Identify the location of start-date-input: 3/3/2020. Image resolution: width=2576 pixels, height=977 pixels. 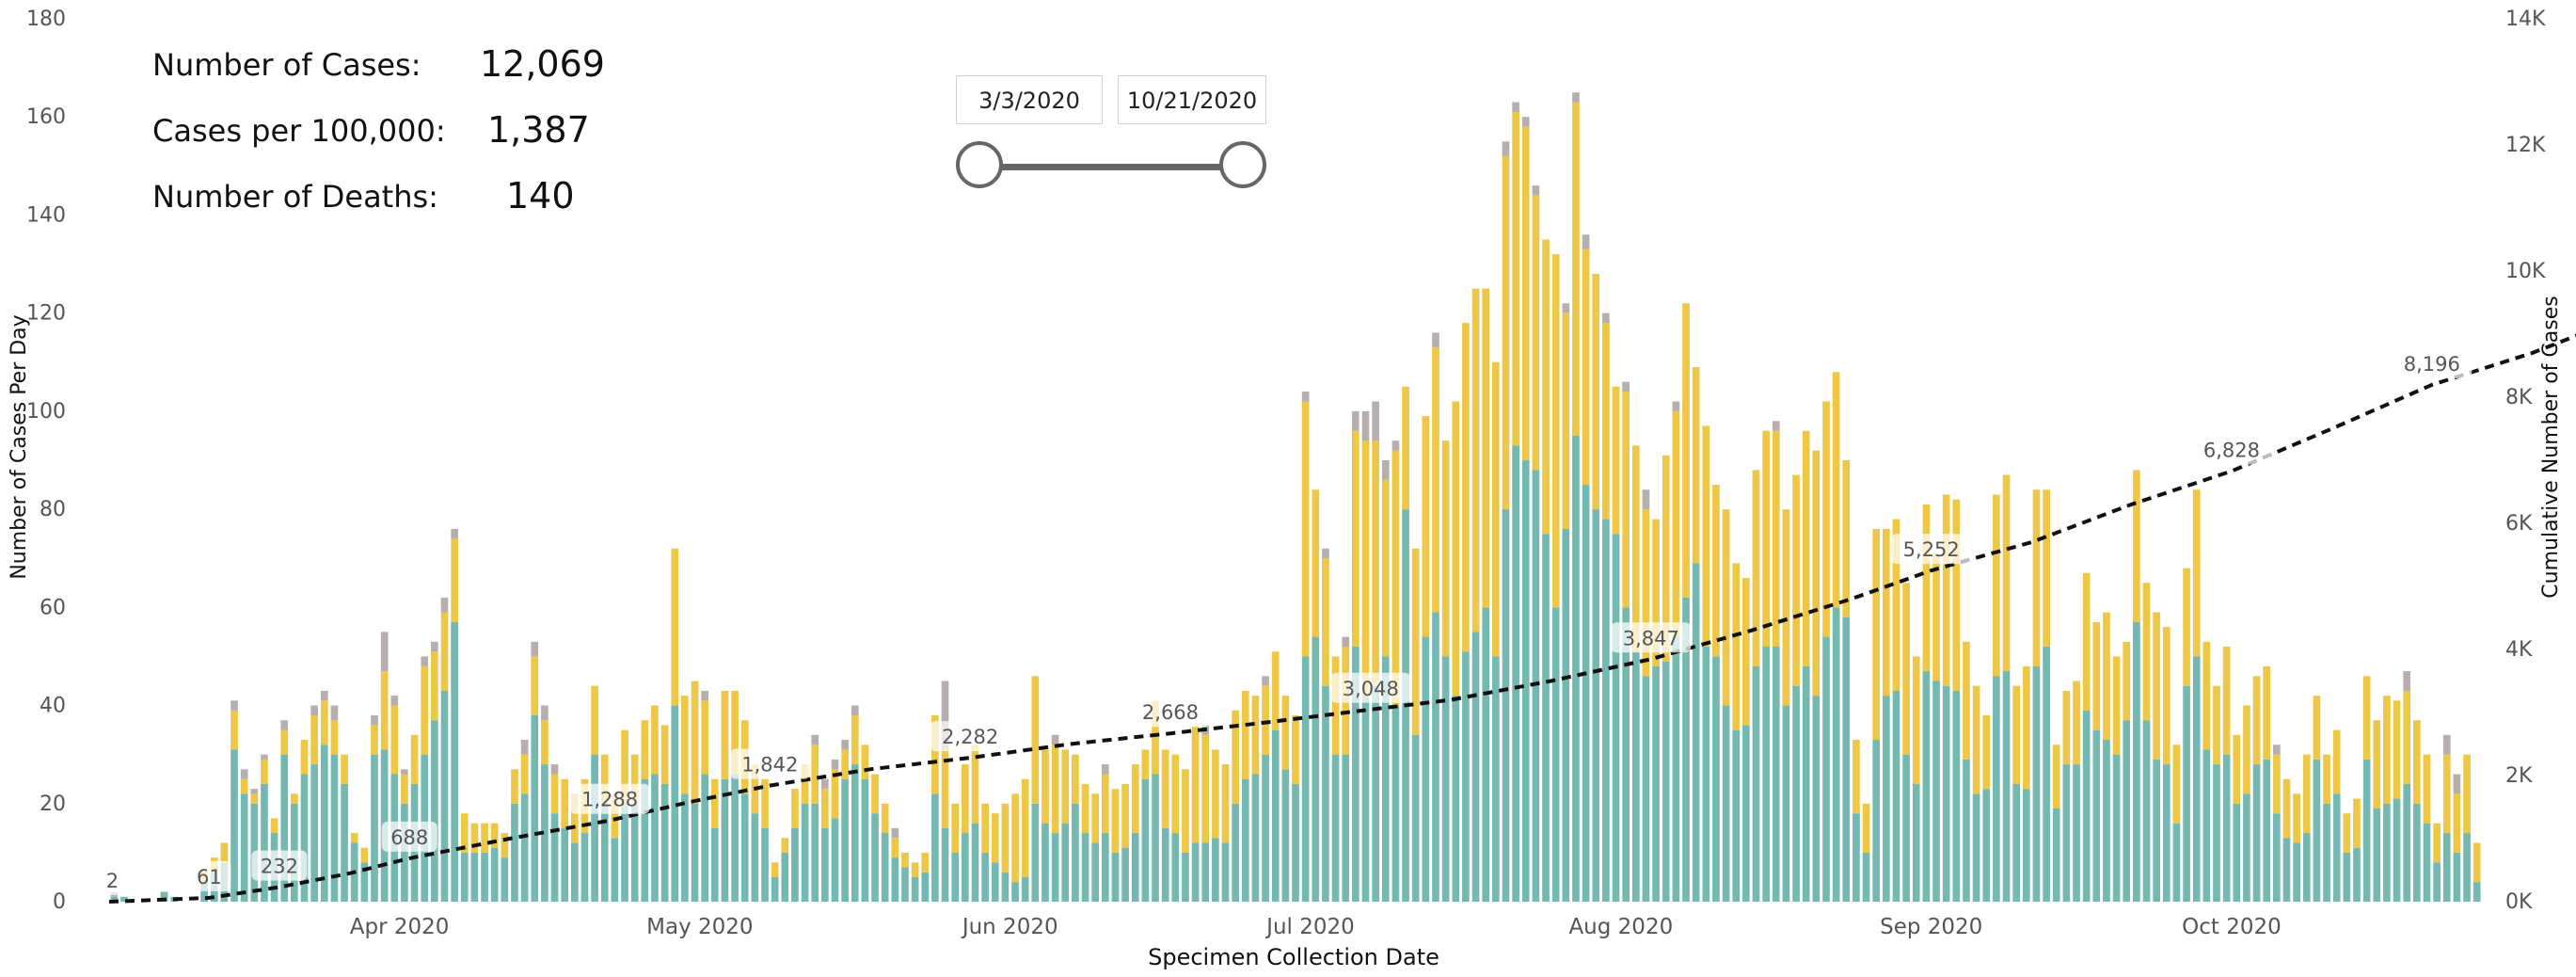
(1029, 99).